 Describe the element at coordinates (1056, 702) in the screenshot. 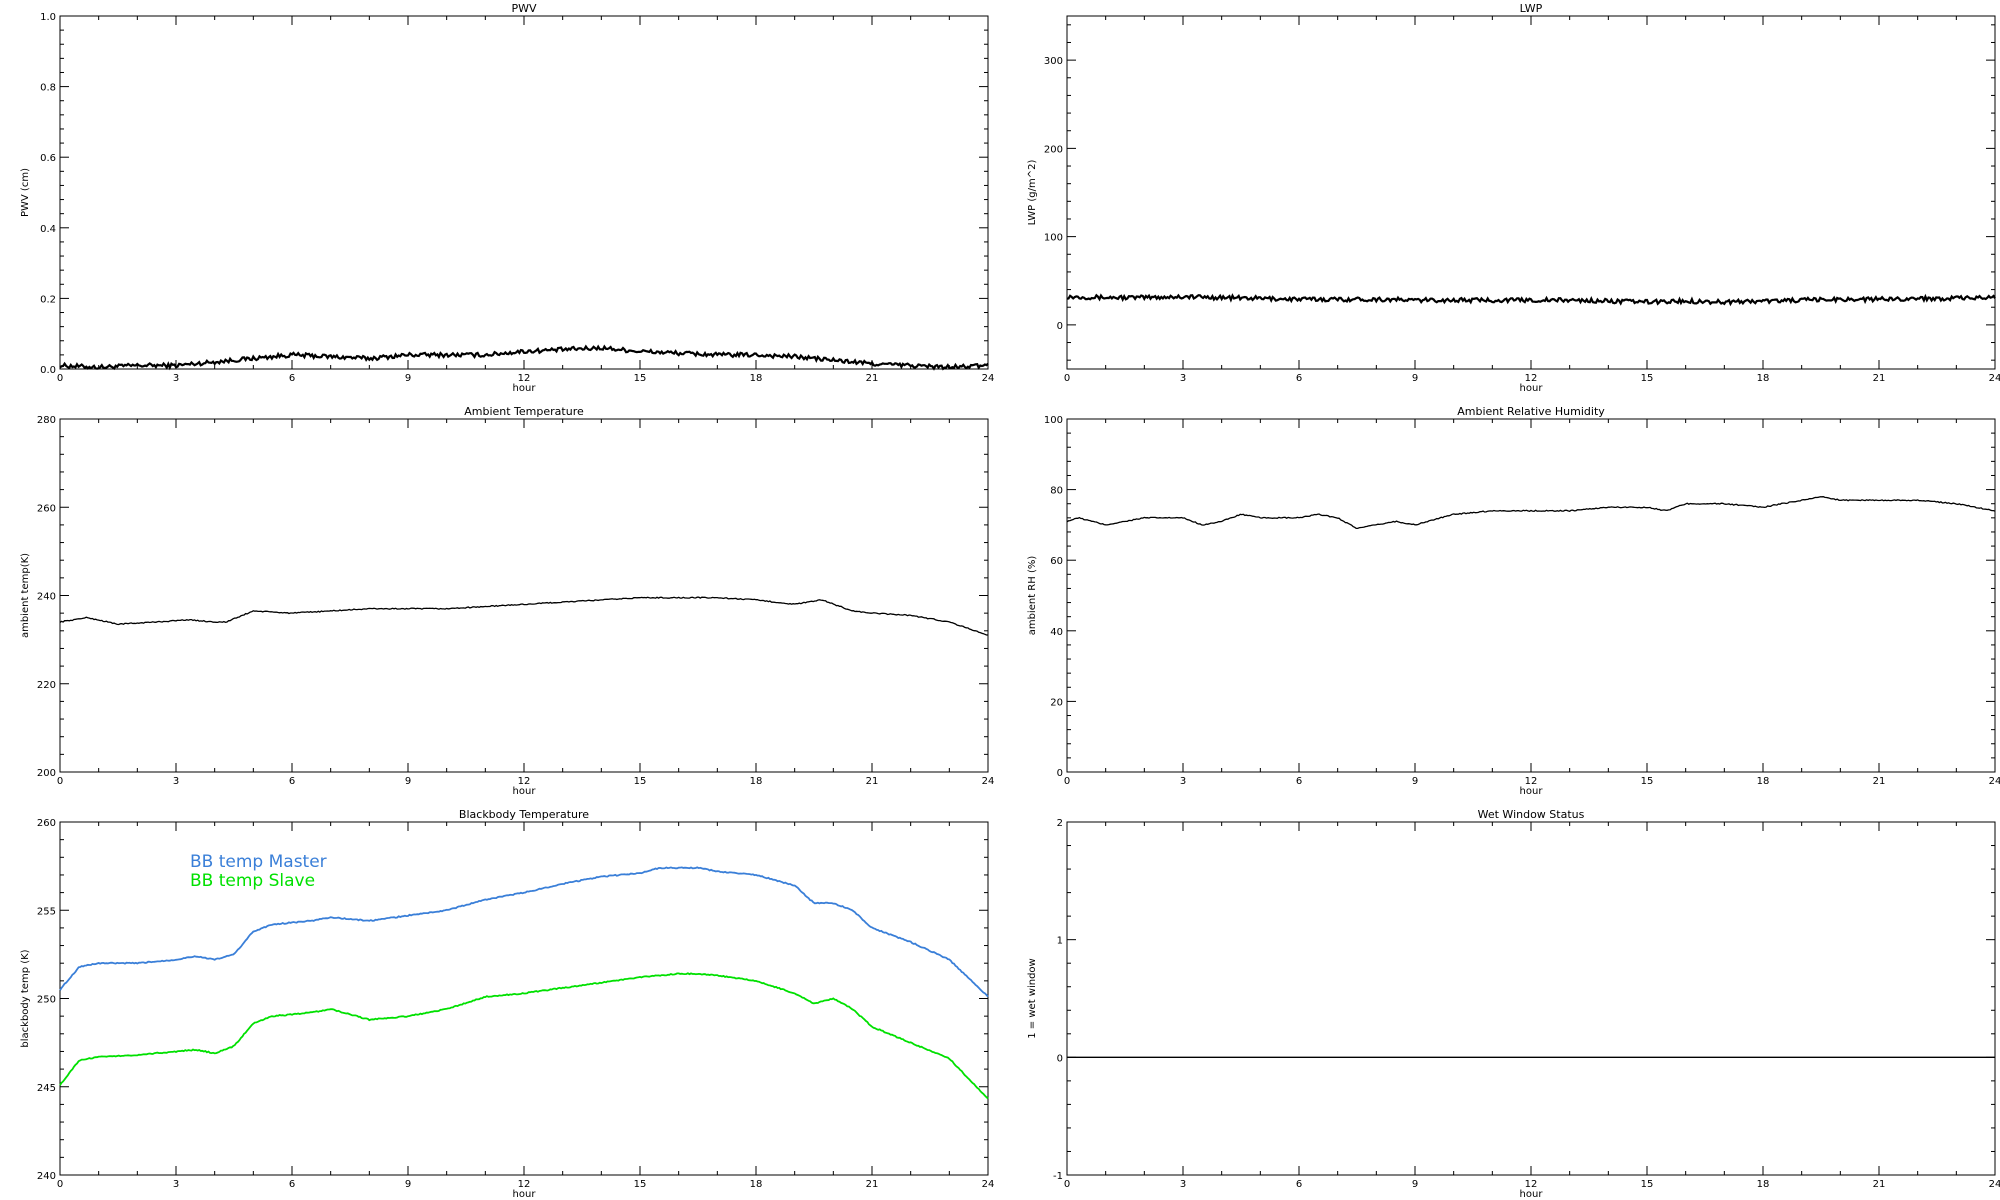

I see `y-tick-label: 20` at that location.